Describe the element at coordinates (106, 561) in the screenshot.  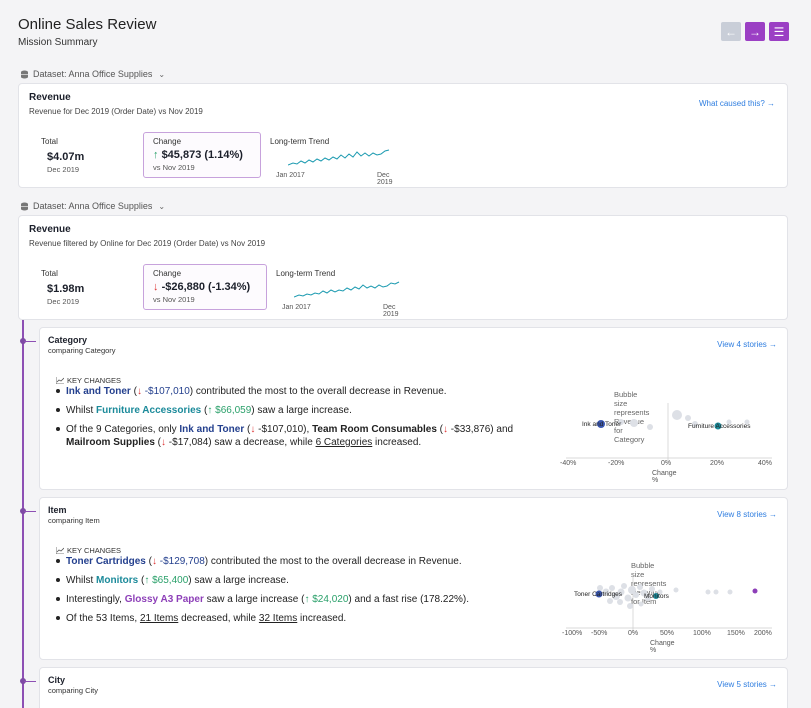
I see `entity-link: Toner Cartridges` at that location.